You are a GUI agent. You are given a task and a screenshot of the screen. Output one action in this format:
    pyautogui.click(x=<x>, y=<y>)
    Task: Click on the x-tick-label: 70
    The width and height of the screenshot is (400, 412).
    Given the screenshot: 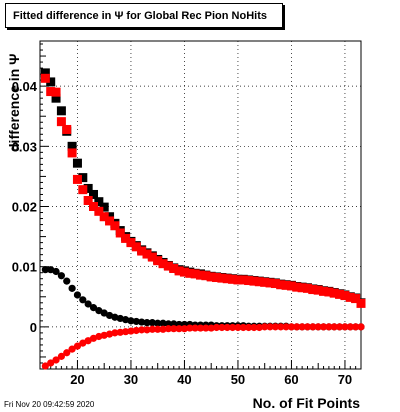 What is the action you would take?
    pyautogui.click(x=345, y=379)
    